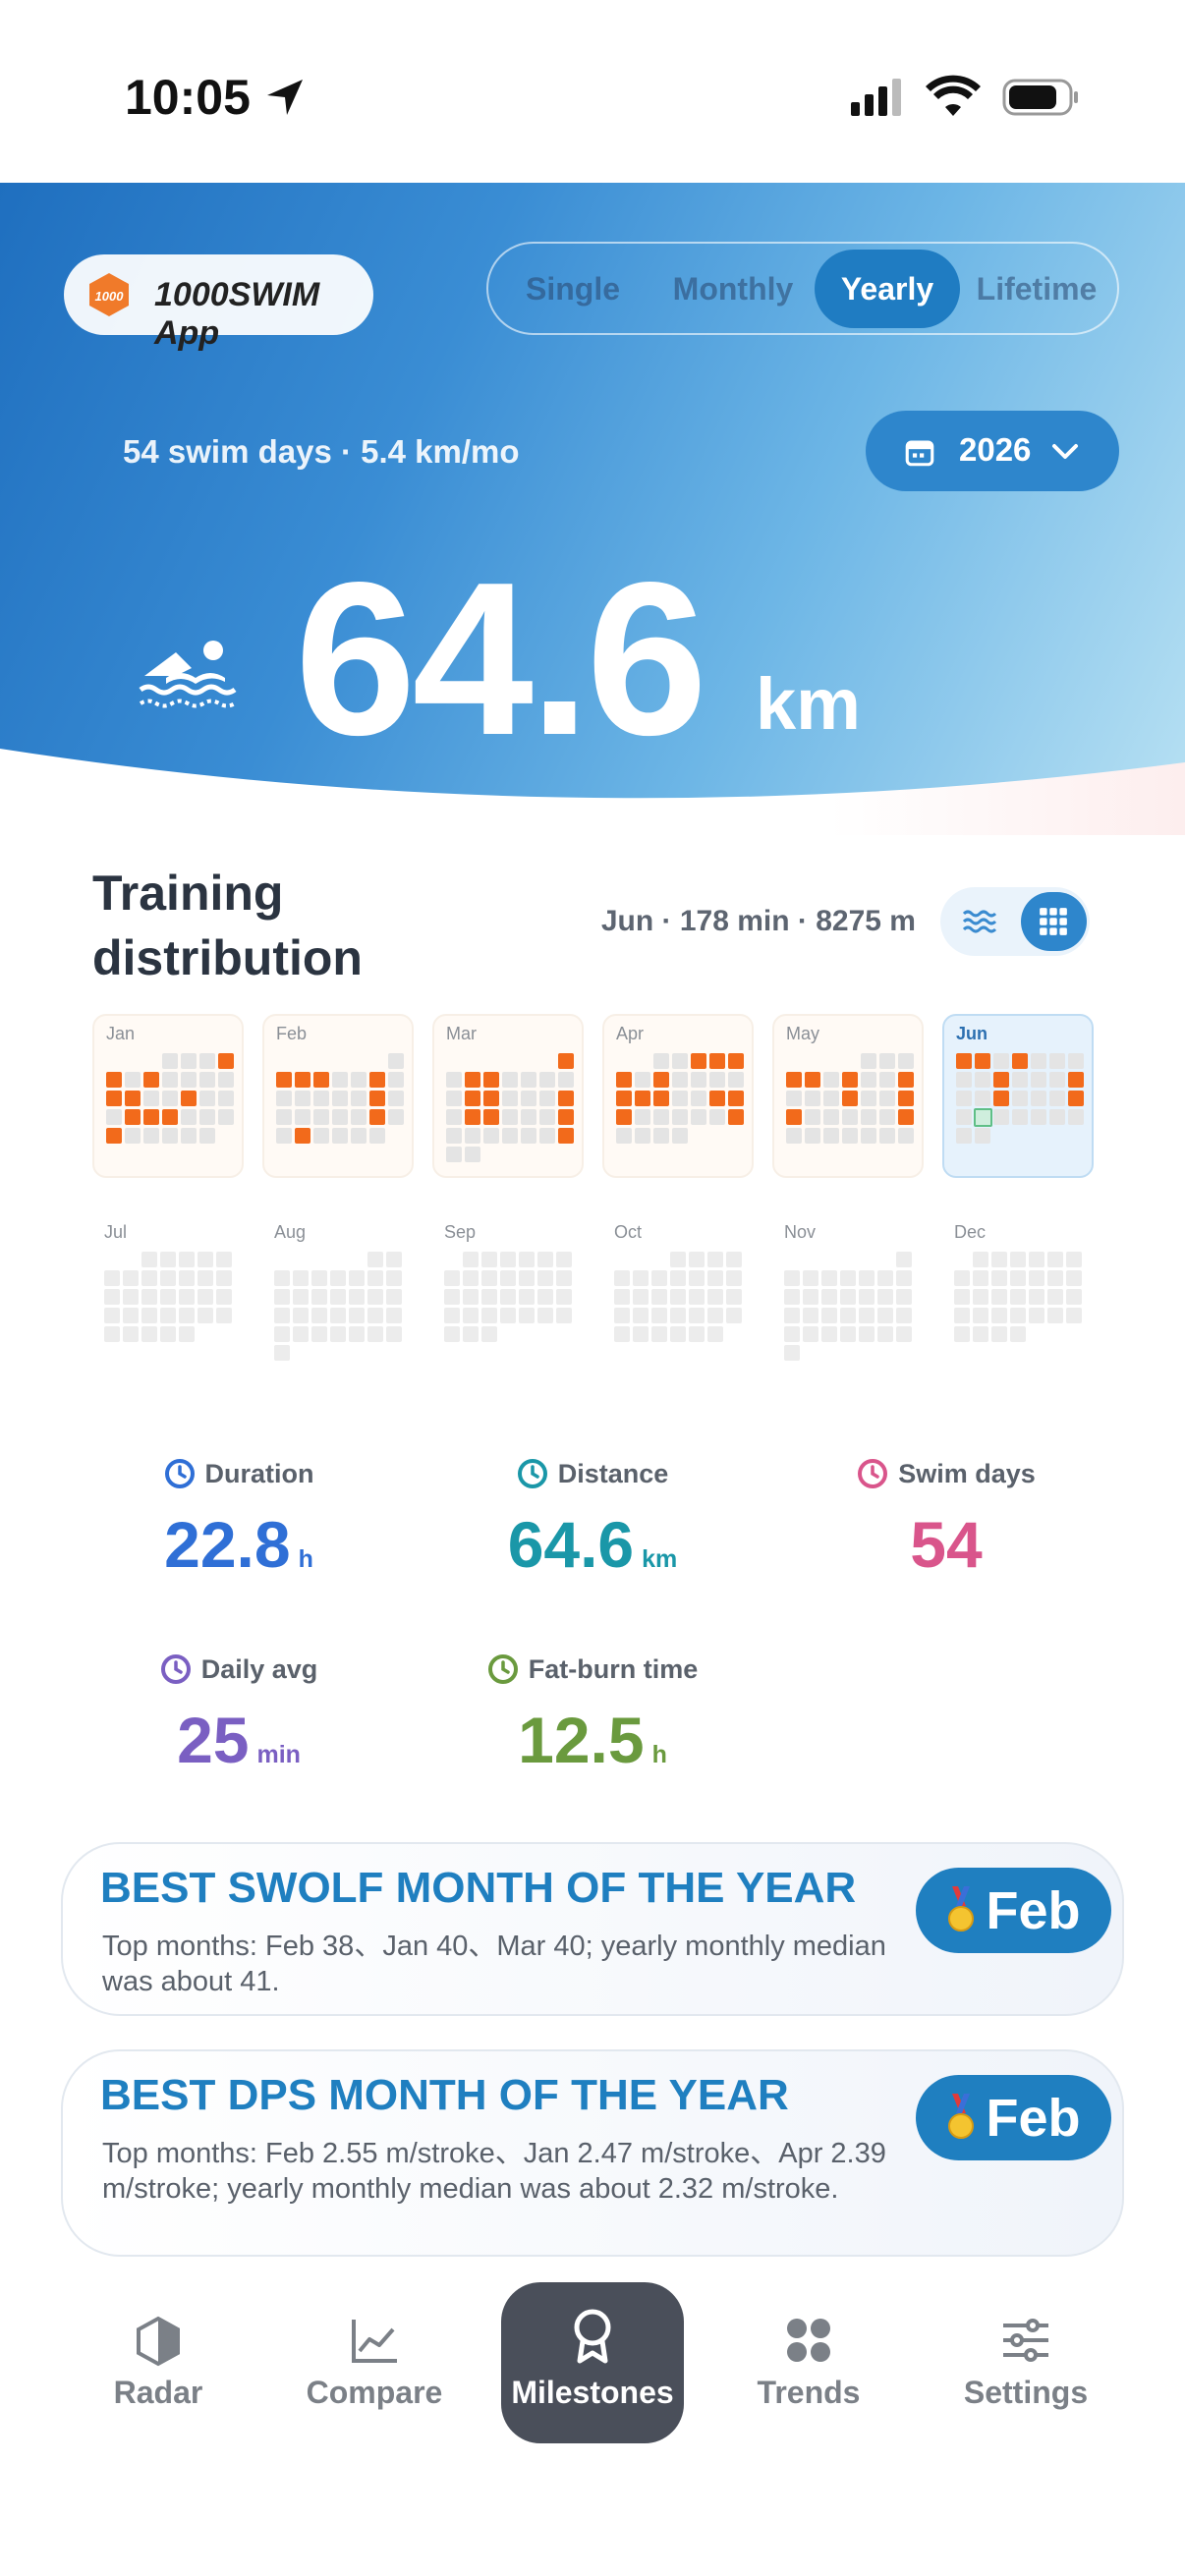 This screenshot has height=2576, width=1185. What do you see at coordinates (1026, 2362) in the screenshot?
I see `nav-item: Settings` at bounding box center [1026, 2362].